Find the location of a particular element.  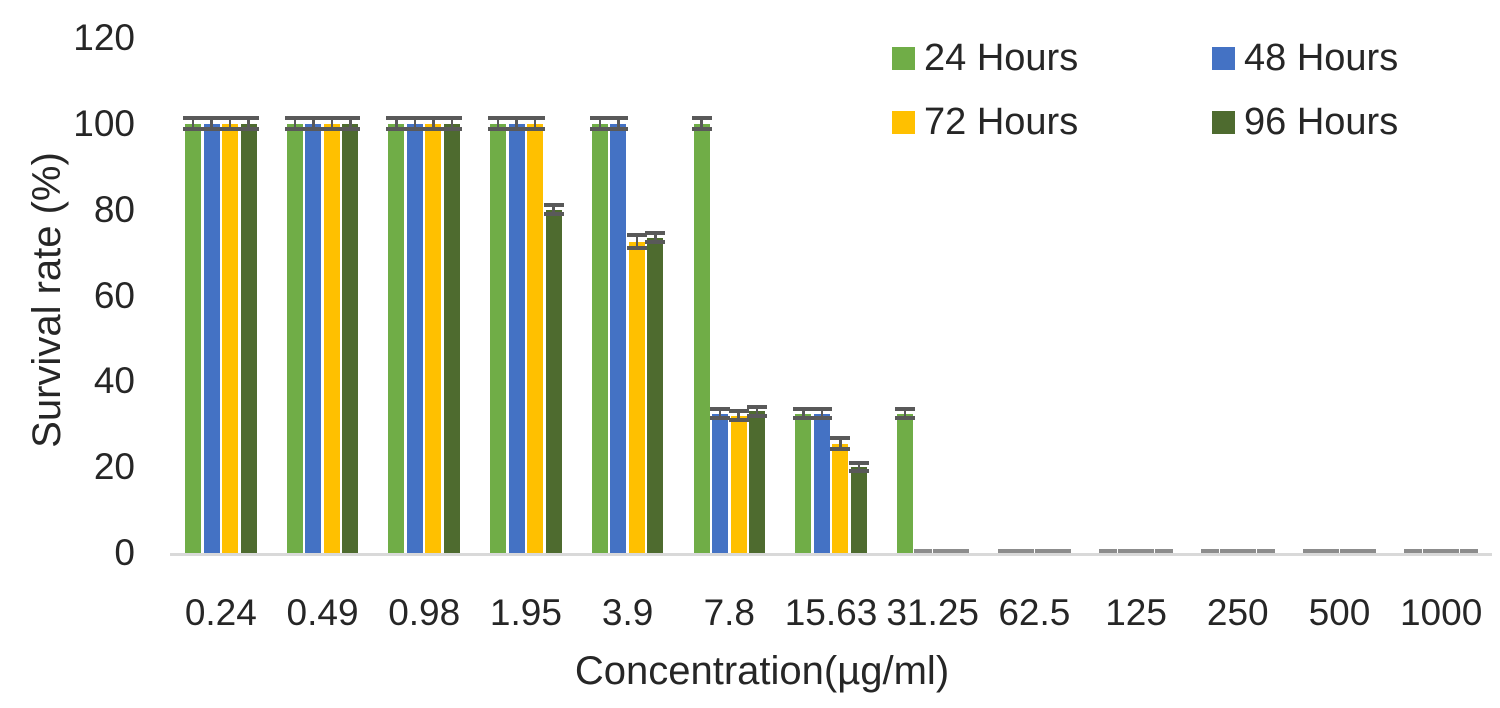

legend: 24 Hours 48 Hours 72 Hours 96 Hours is located at coordinates (1145, 90).